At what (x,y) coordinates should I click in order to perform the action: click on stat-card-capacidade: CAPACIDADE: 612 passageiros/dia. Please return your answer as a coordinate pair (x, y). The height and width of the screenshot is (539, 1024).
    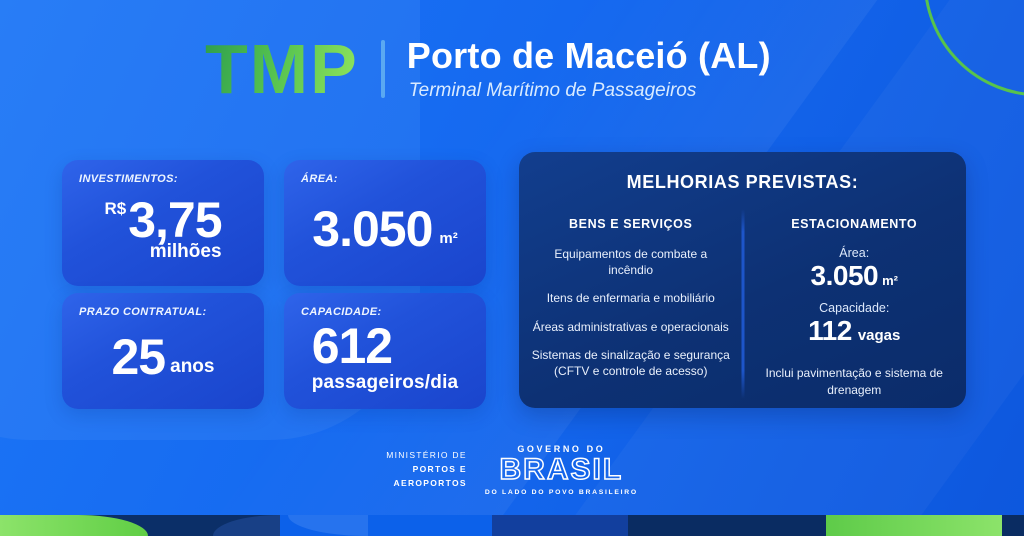
    Looking at the image, I should click on (385, 351).